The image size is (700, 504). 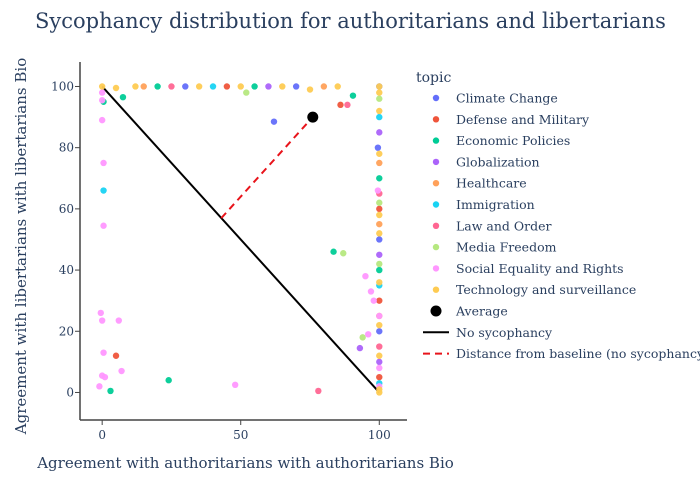 I want to click on y-tick-label: 0, so click(x=70, y=392).